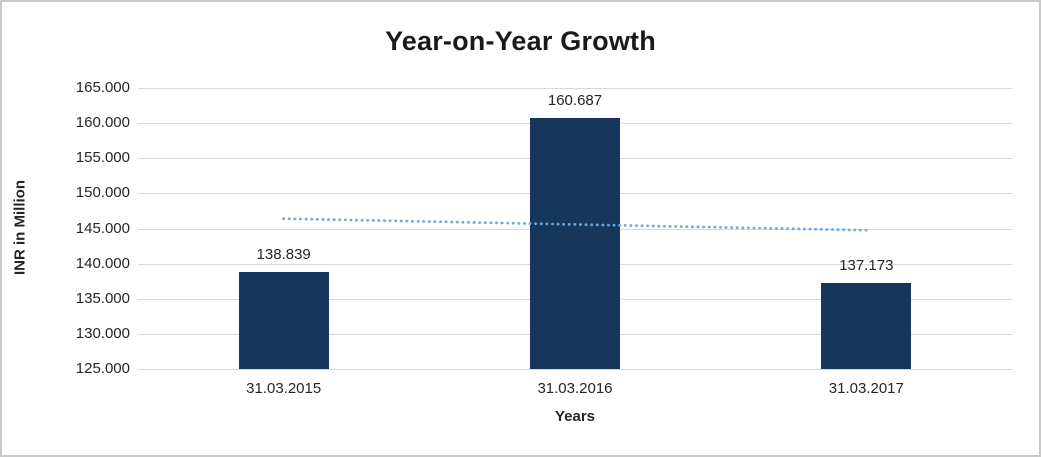 Image resolution: width=1041 pixels, height=457 pixels. What do you see at coordinates (102, 87) in the screenshot?
I see `y-tick-label: 165.000` at bounding box center [102, 87].